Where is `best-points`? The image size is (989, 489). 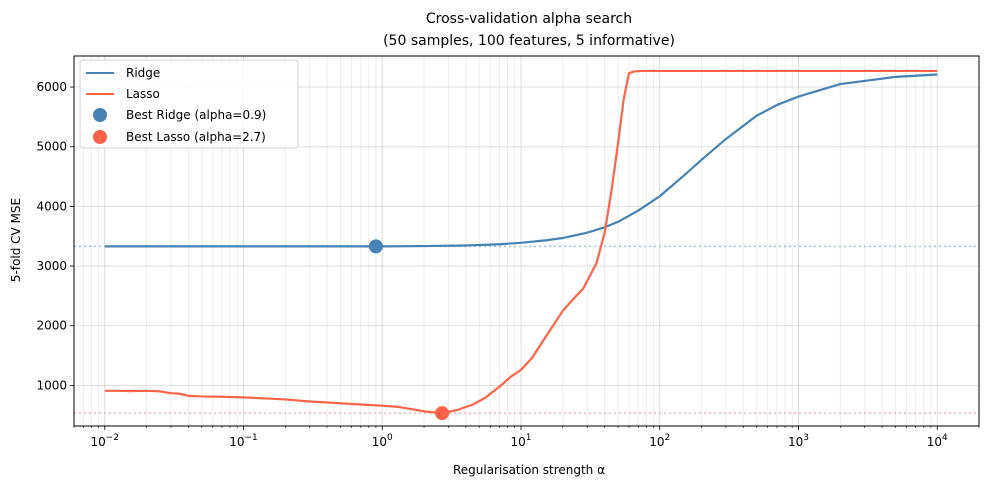 best-points is located at coordinates (409, 330).